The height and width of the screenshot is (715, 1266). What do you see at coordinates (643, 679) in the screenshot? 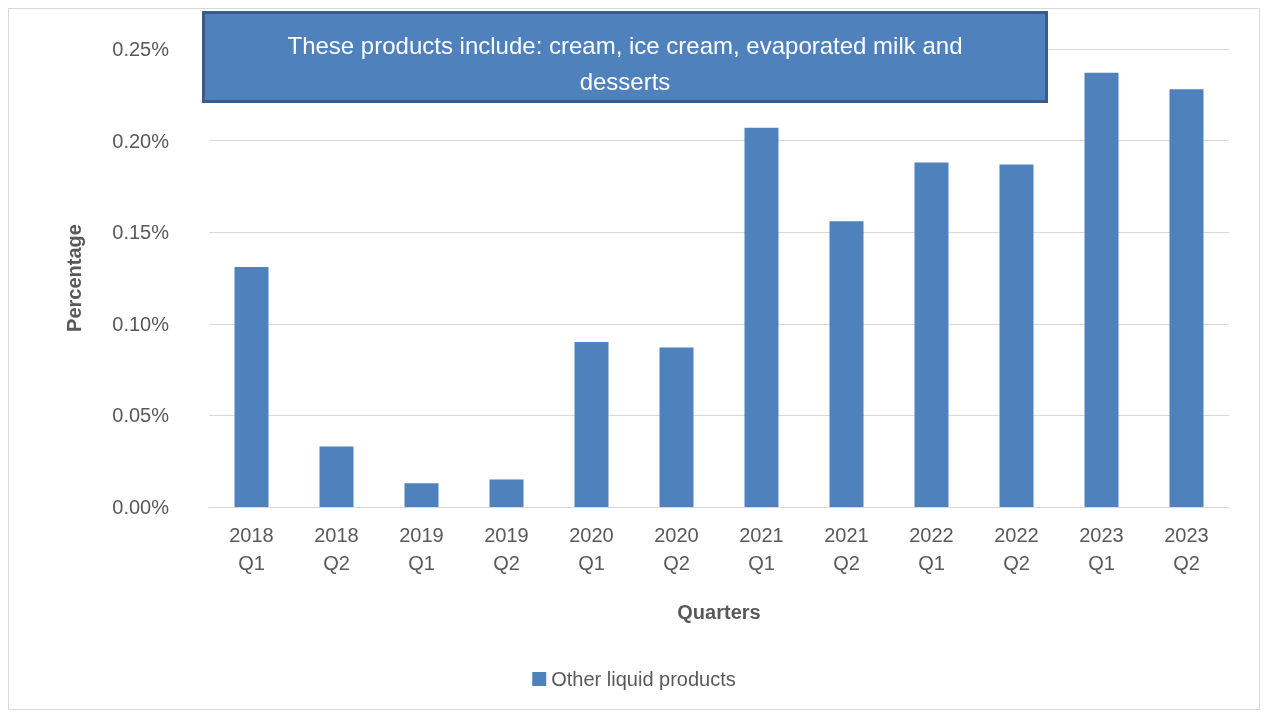
I see `legend-label: Other liquid products` at bounding box center [643, 679].